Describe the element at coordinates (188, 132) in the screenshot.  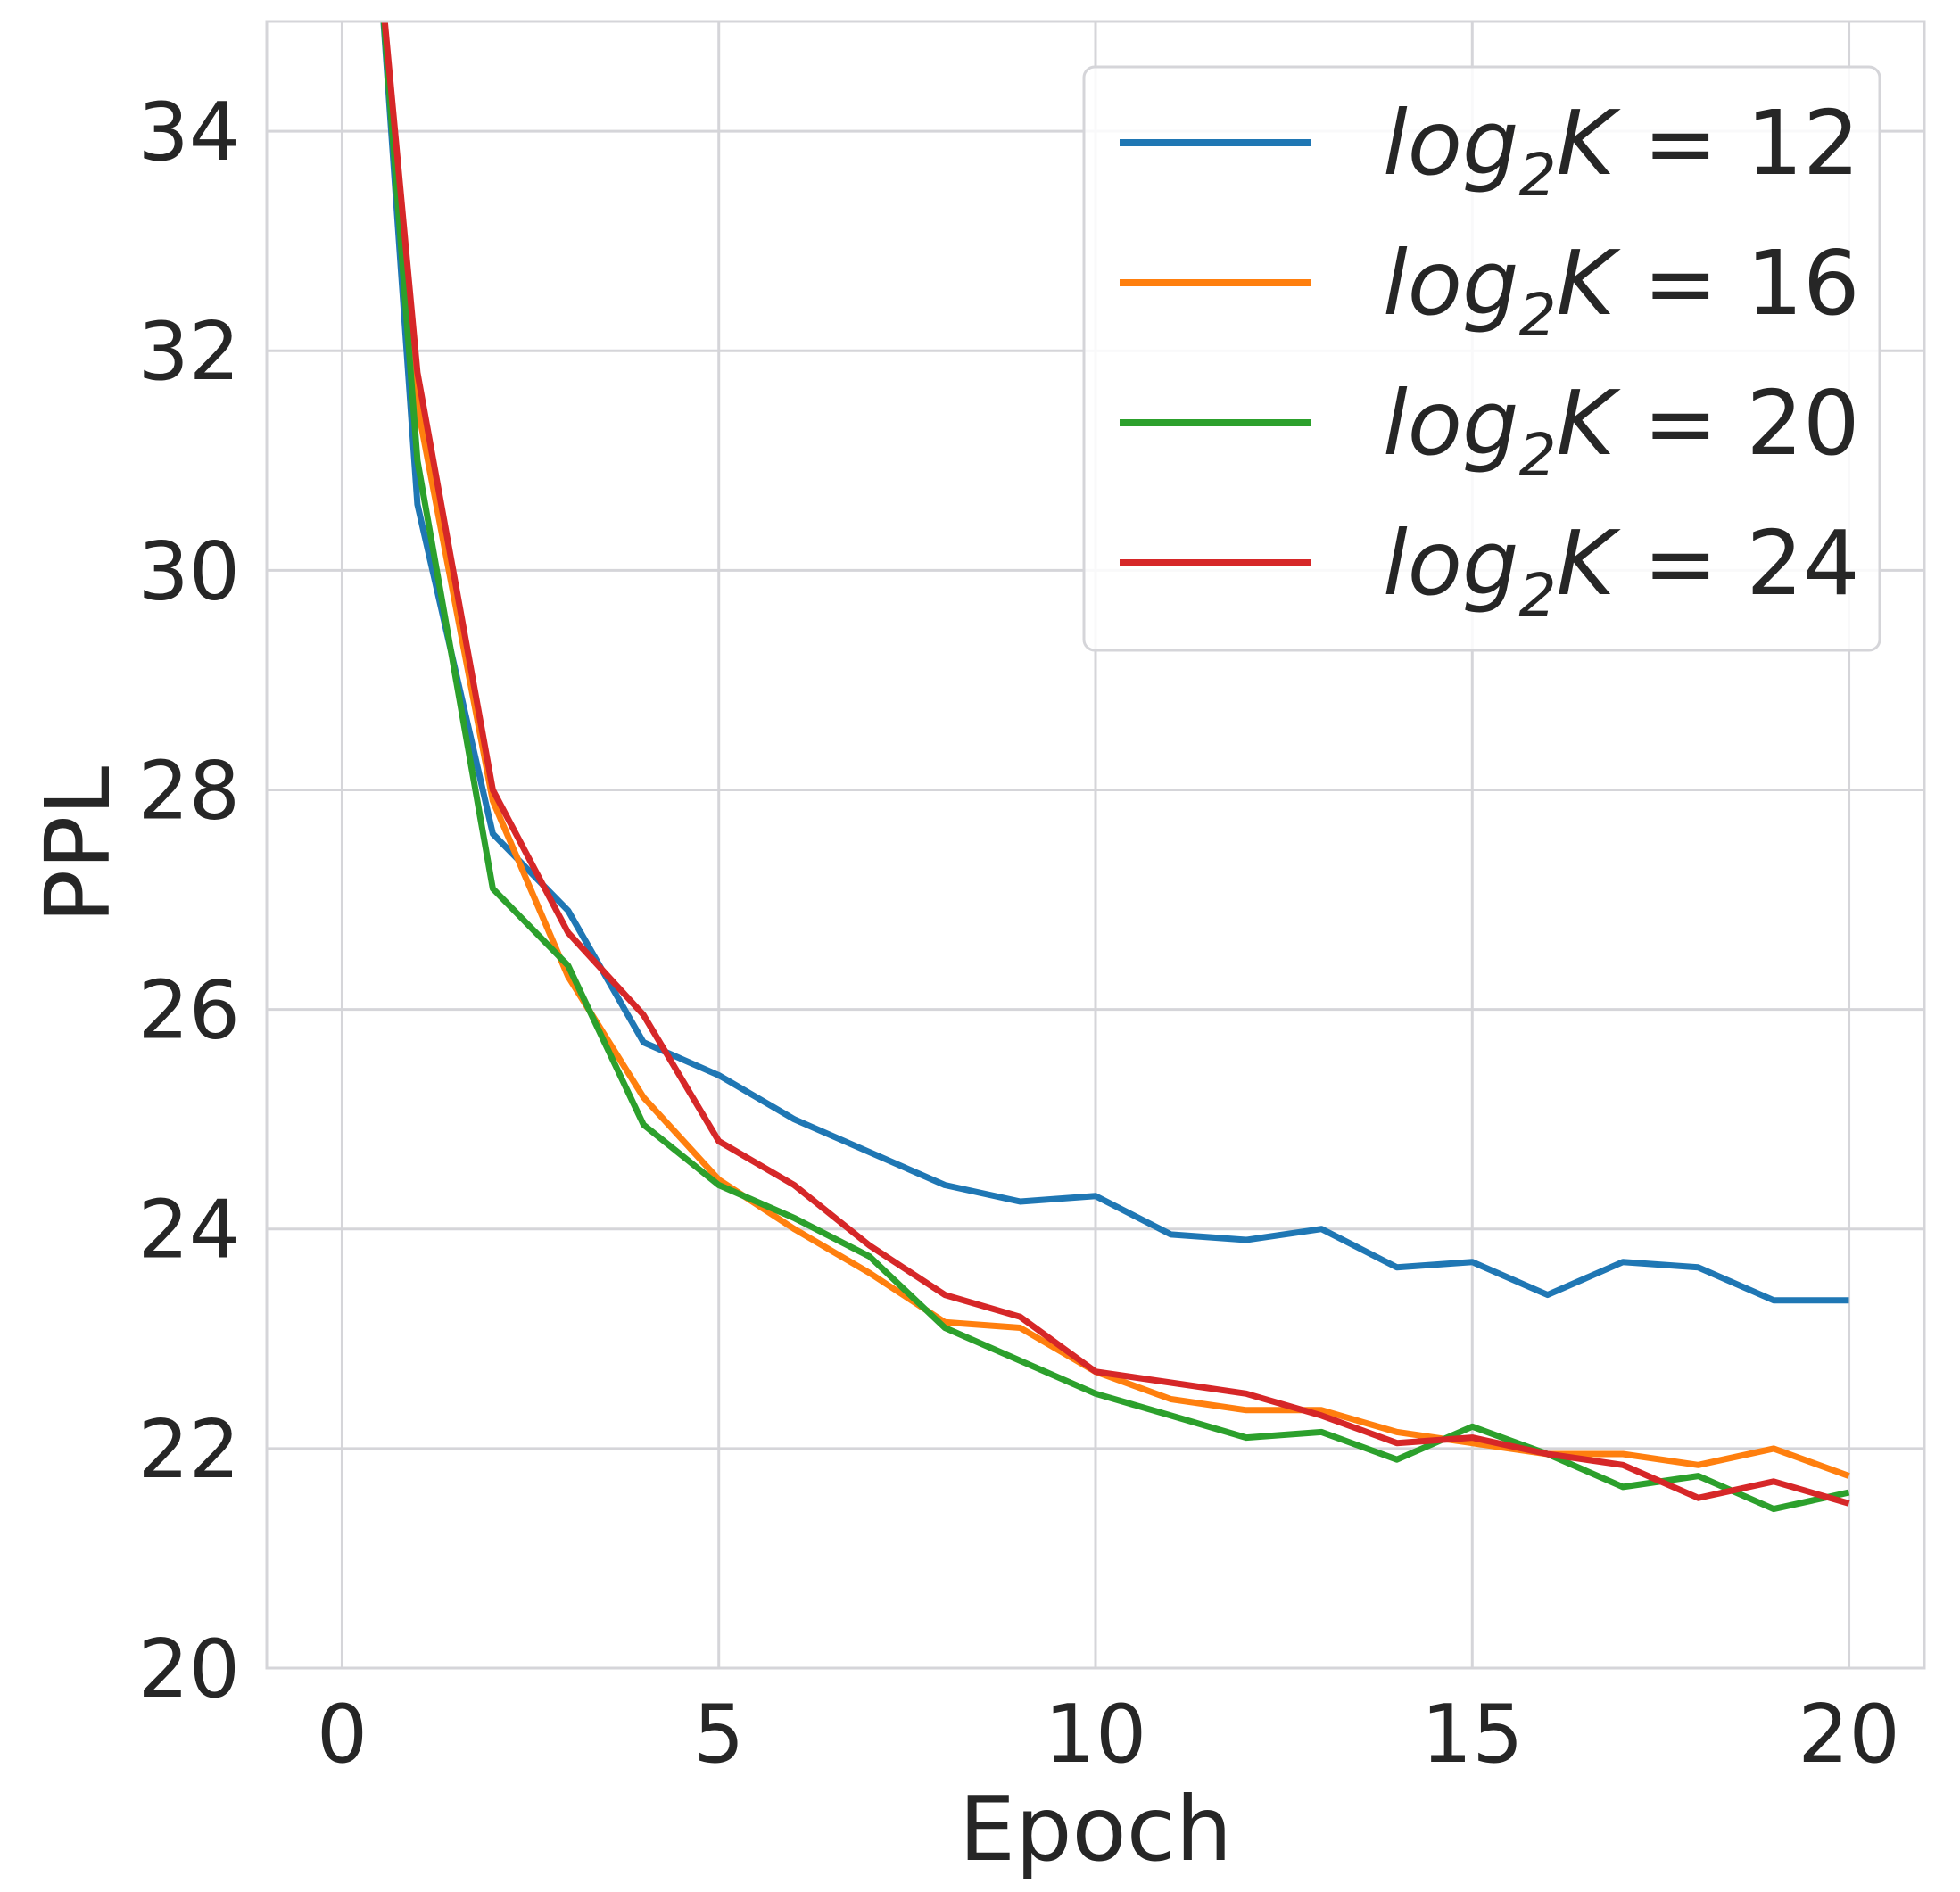
I see `y-tick-label: 34` at that location.